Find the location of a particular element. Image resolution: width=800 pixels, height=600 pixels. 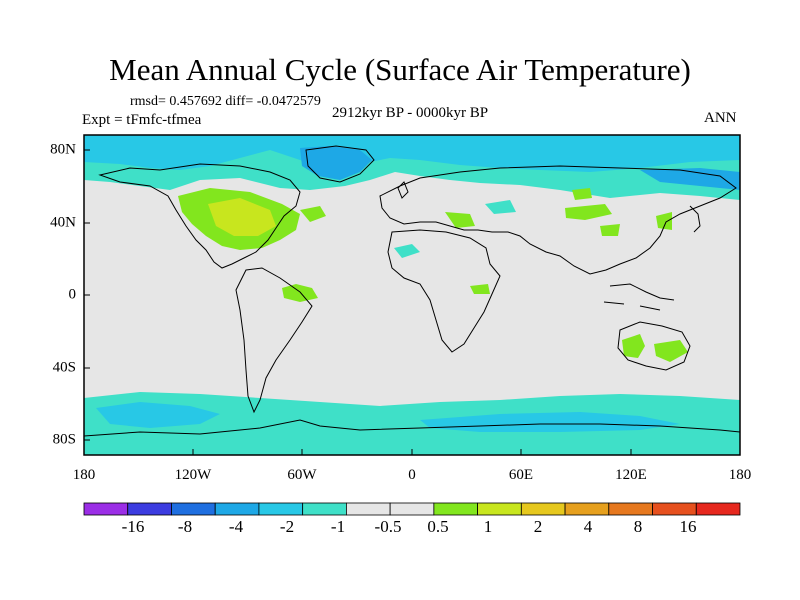

australia-coast is located at coordinates (654, 346).